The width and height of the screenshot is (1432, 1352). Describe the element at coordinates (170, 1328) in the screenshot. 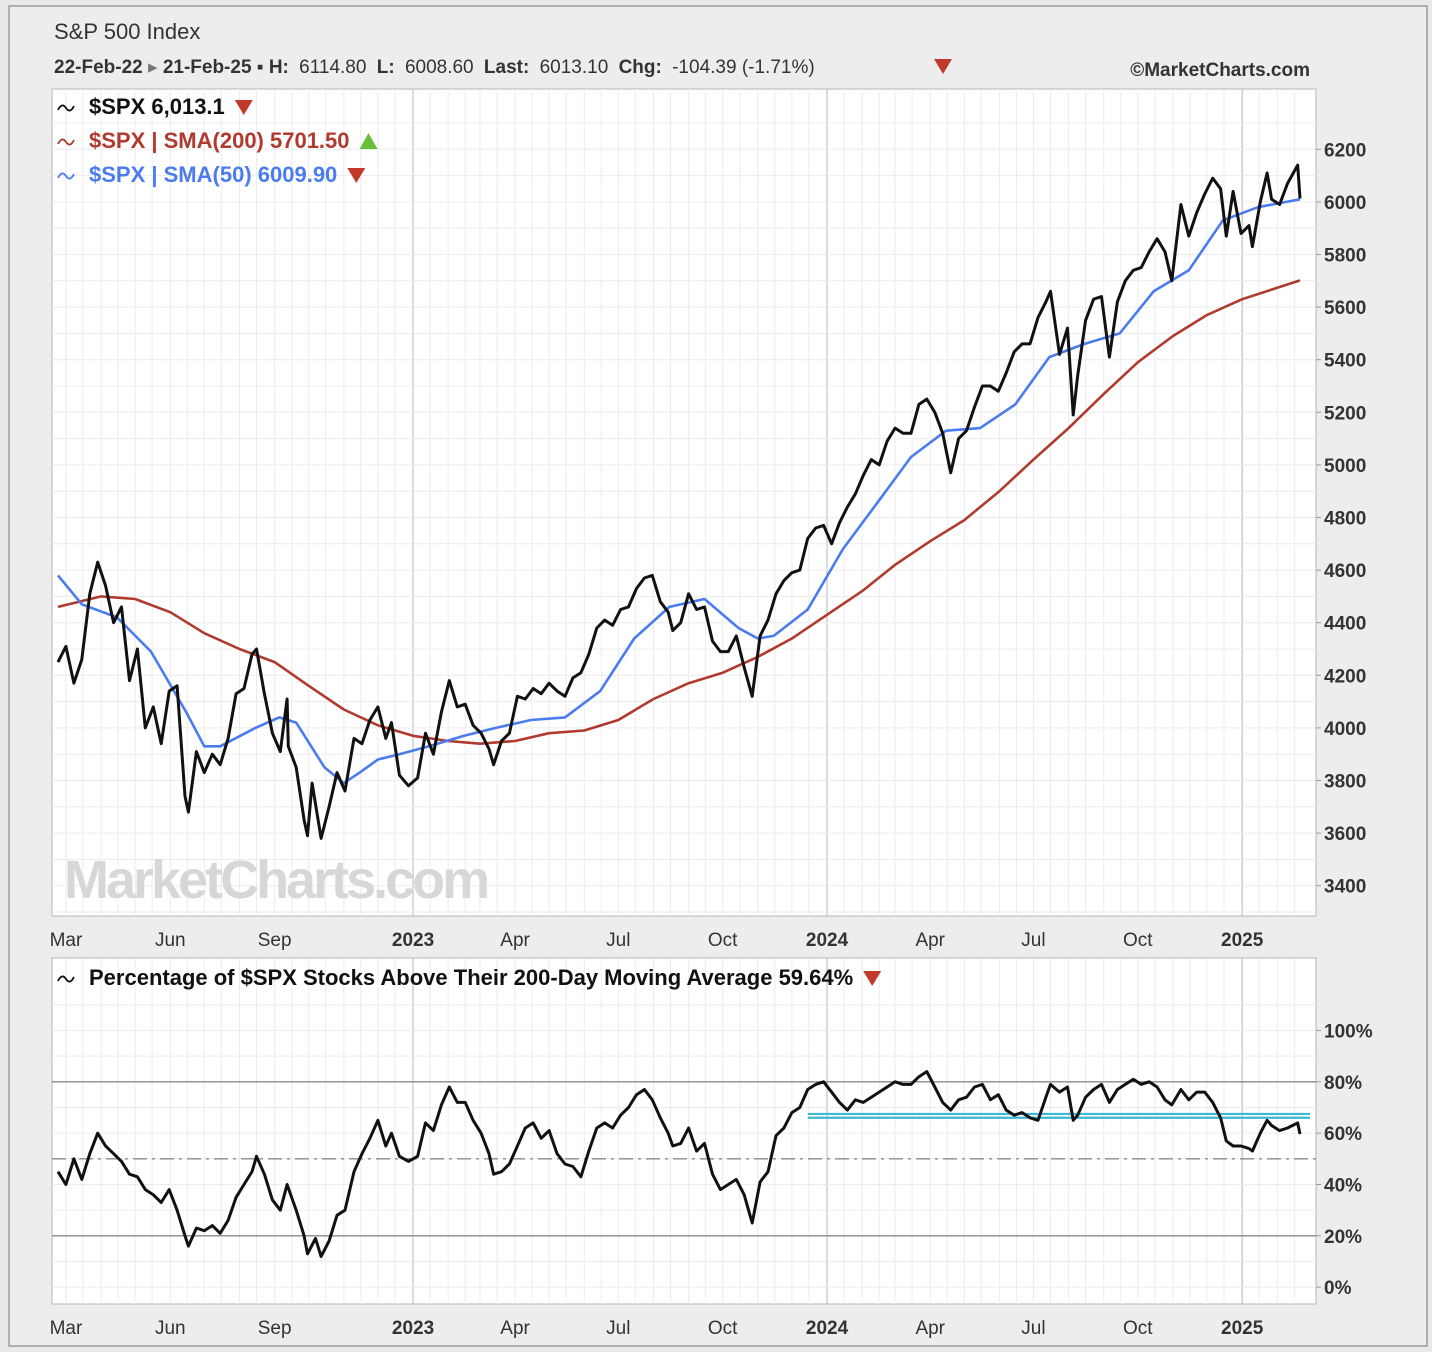

I see `breadth-xtick-label: Jun` at that location.